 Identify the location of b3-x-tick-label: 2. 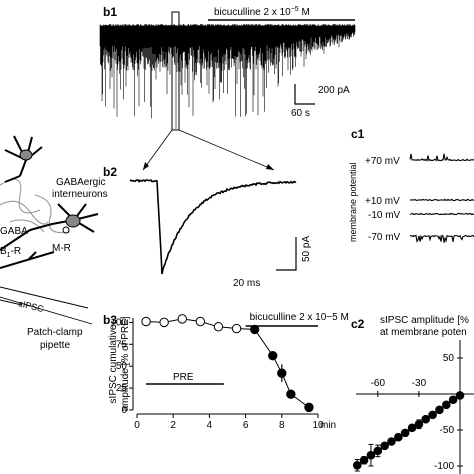
(173, 425).